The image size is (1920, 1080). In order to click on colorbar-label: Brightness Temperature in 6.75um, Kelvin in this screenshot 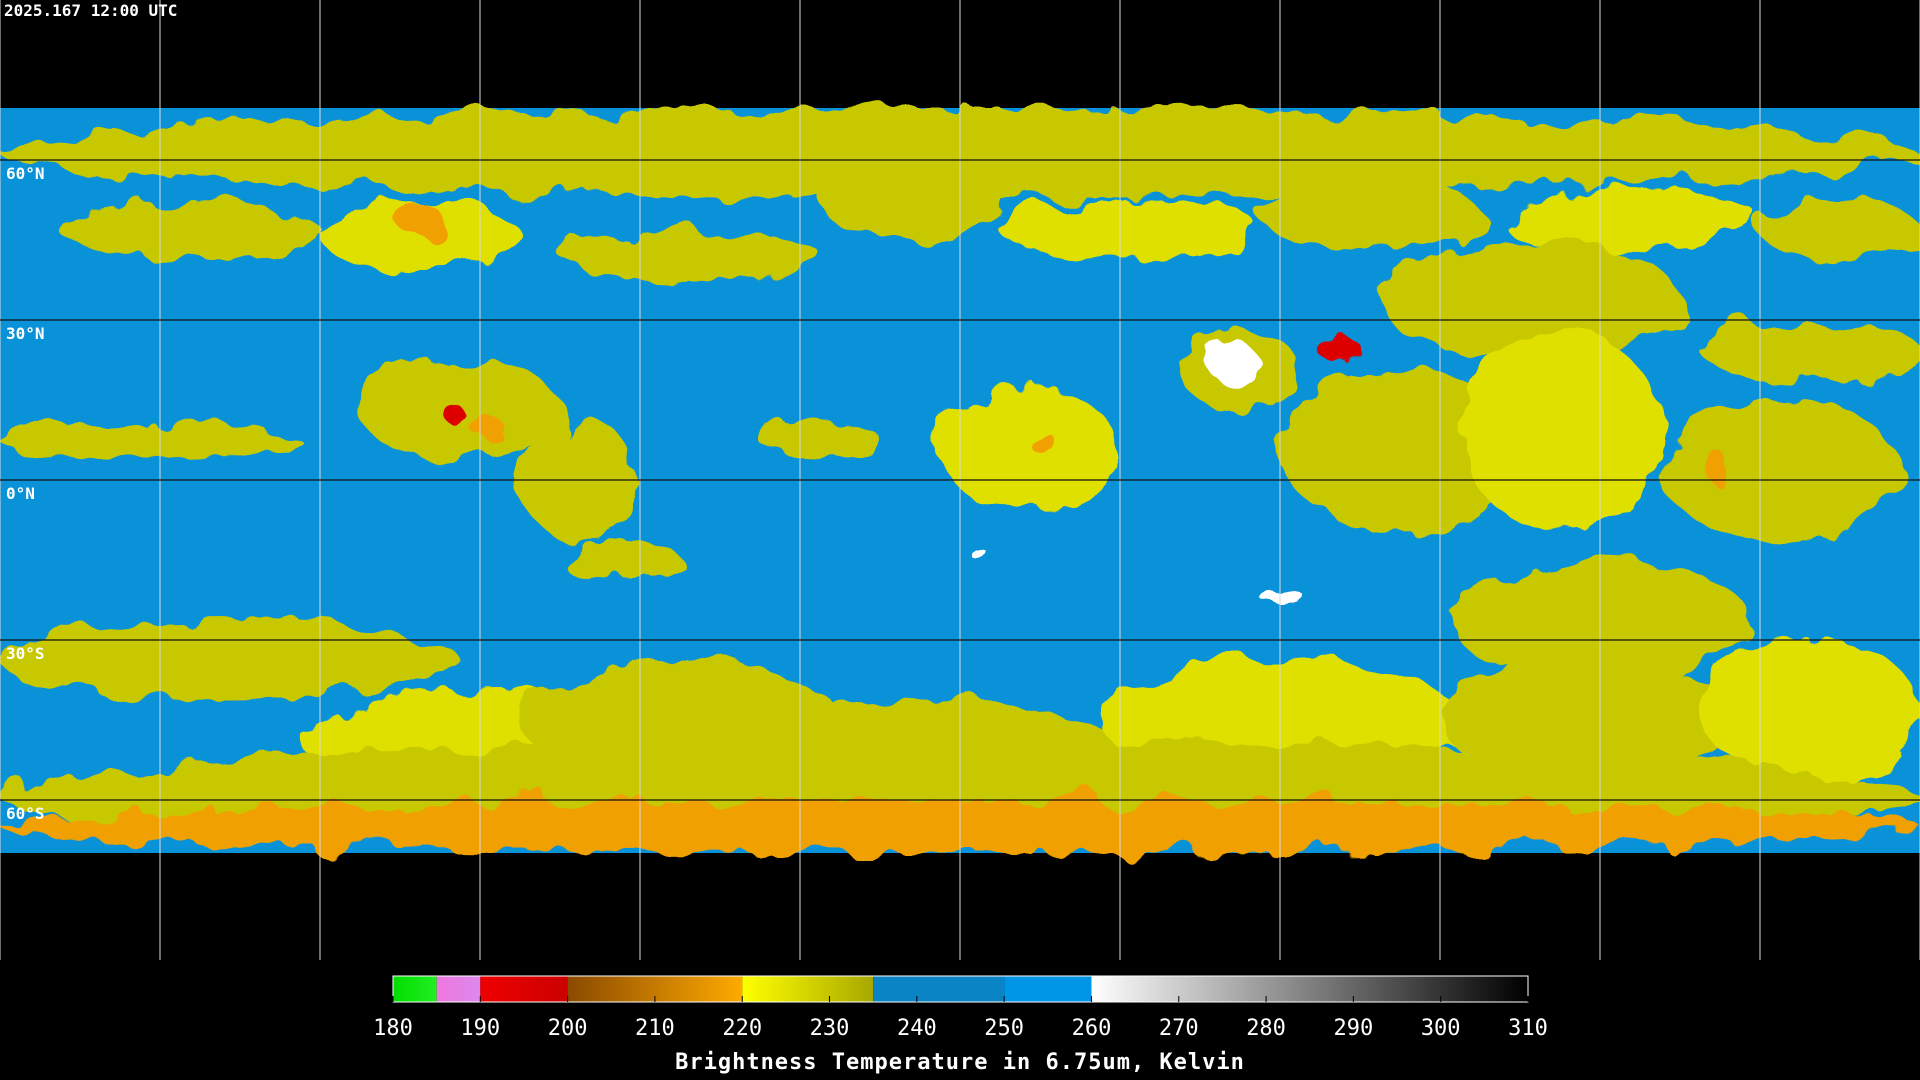, I will do `click(960, 1062)`.